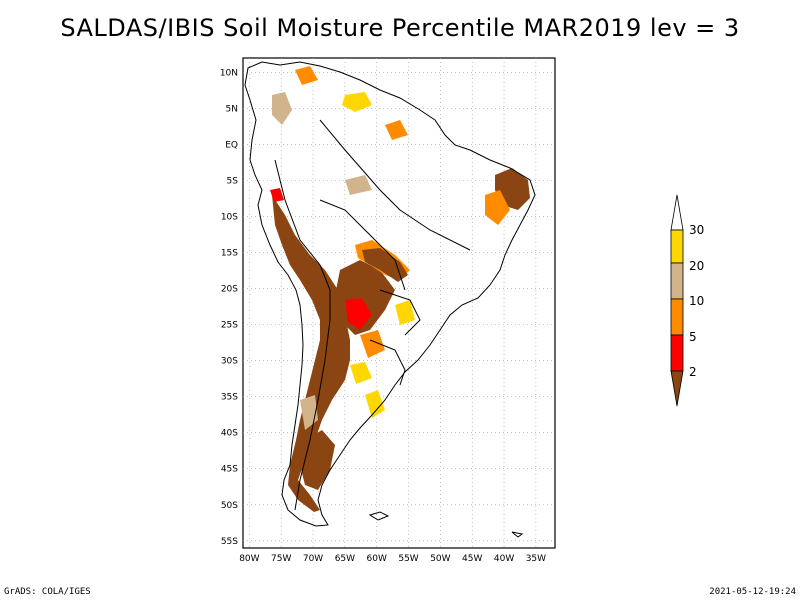 The width and height of the screenshot is (800, 600). Describe the element at coordinates (229, 326) in the screenshot. I see `lat-tick-label: 25S` at that location.